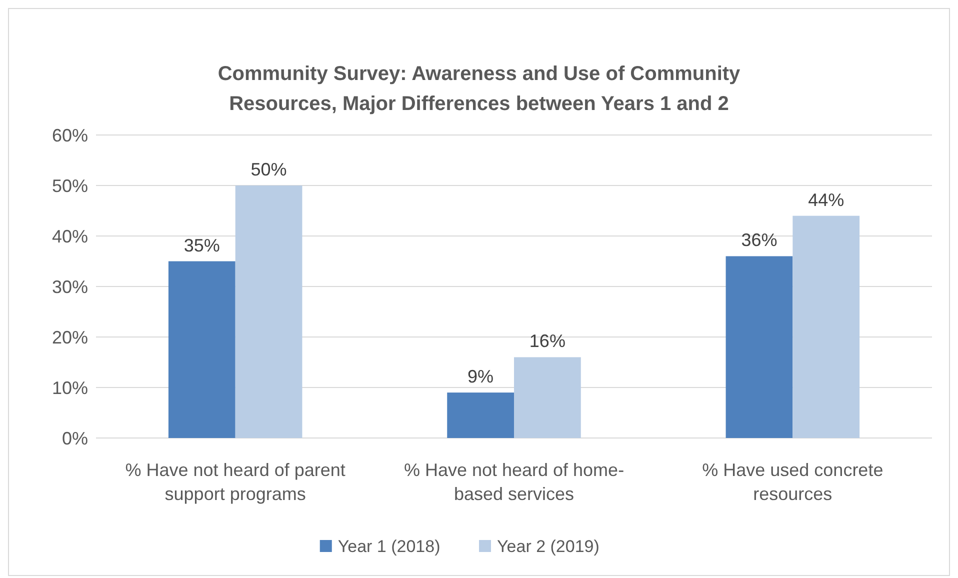 The width and height of the screenshot is (958, 578). I want to click on legend-label: Year 1 (2018), so click(389, 546).